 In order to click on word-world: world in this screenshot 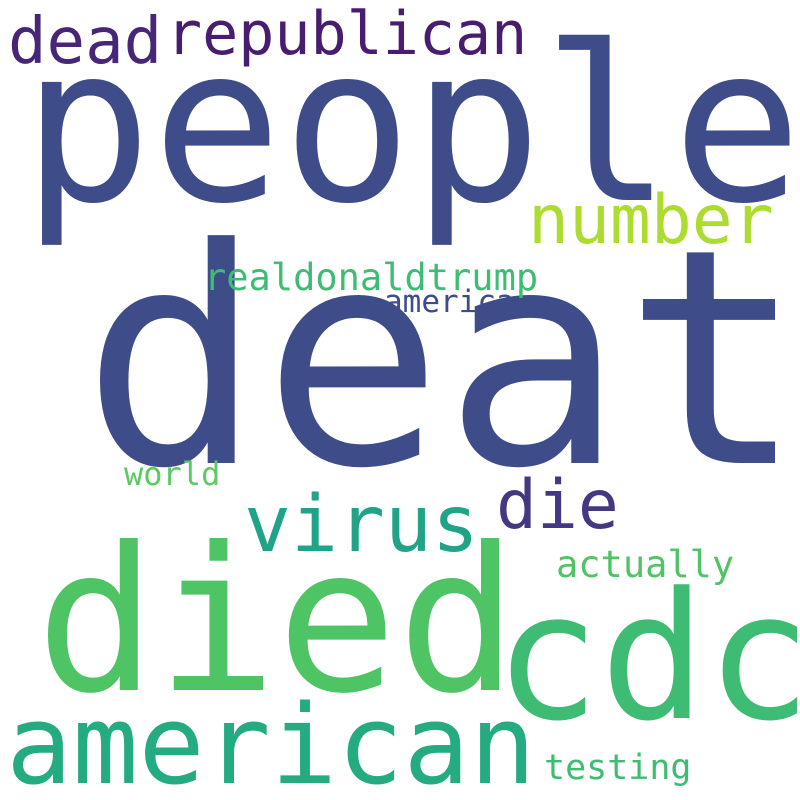, I will do `click(172, 474)`.